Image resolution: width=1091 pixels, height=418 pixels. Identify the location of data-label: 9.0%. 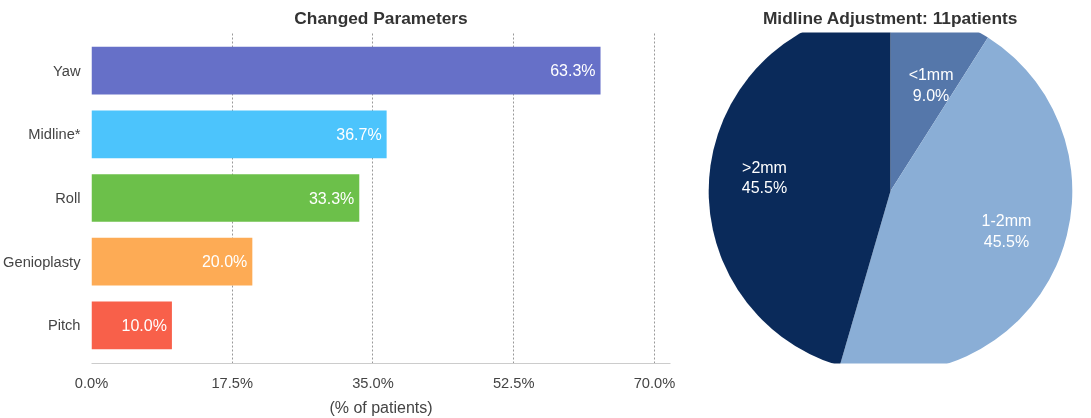
(931, 95).